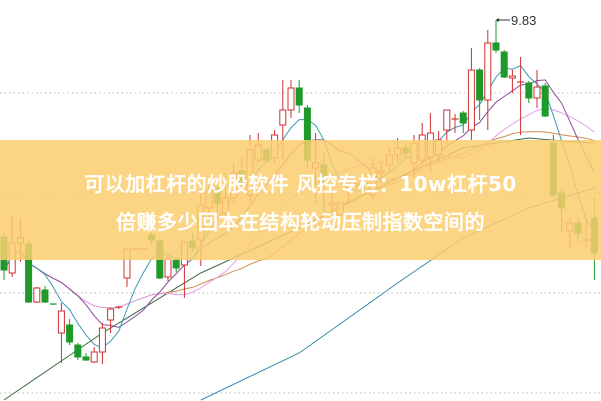 The height and width of the screenshot is (401, 601). What do you see at coordinates (523, 20) in the screenshot?
I see `max-price-label: 9.83` at bounding box center [523, 20].